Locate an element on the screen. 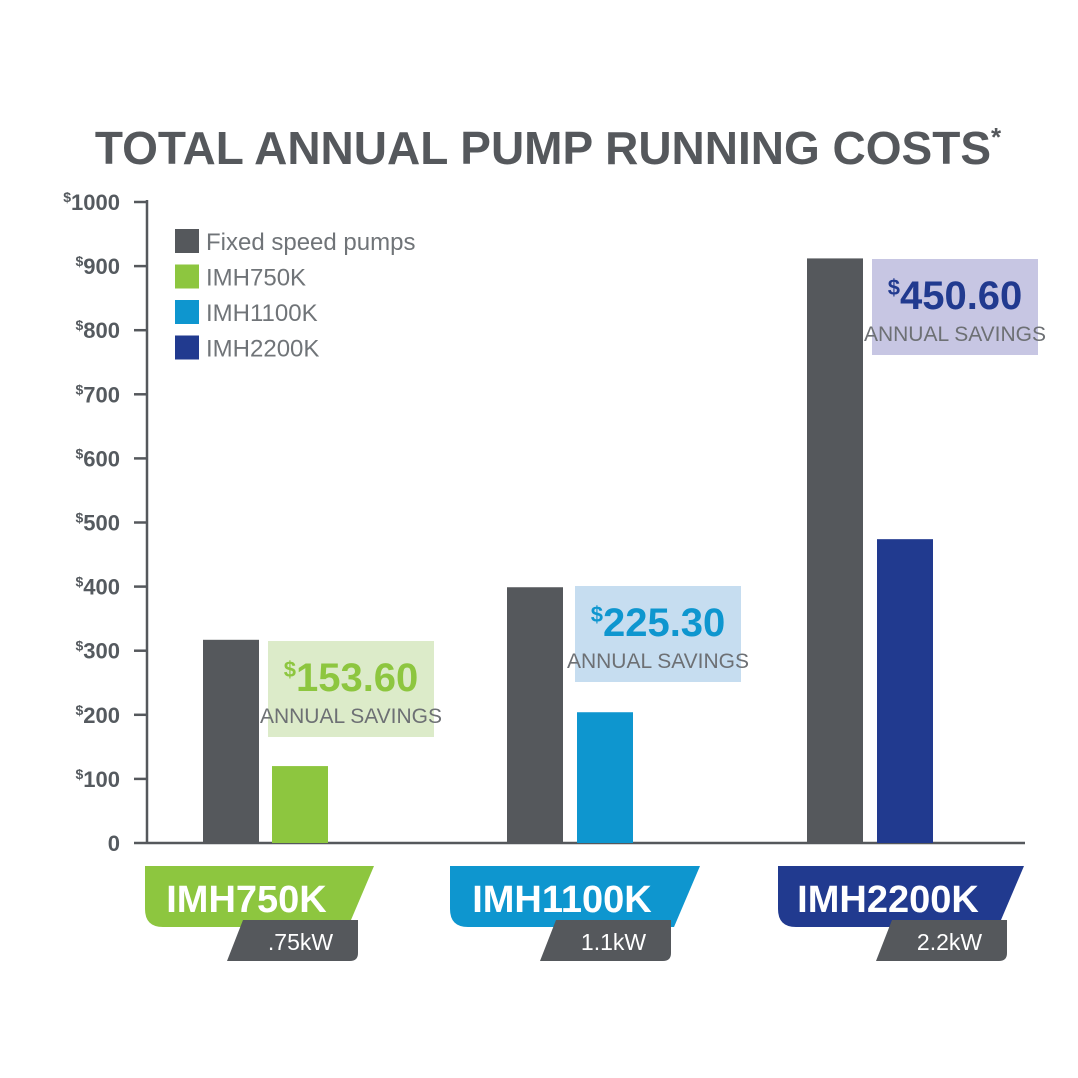 Image resolution: width=1078 pixels, height=1078 pixels. legend-label: IMH1100K is located at coordinates (262, 313).